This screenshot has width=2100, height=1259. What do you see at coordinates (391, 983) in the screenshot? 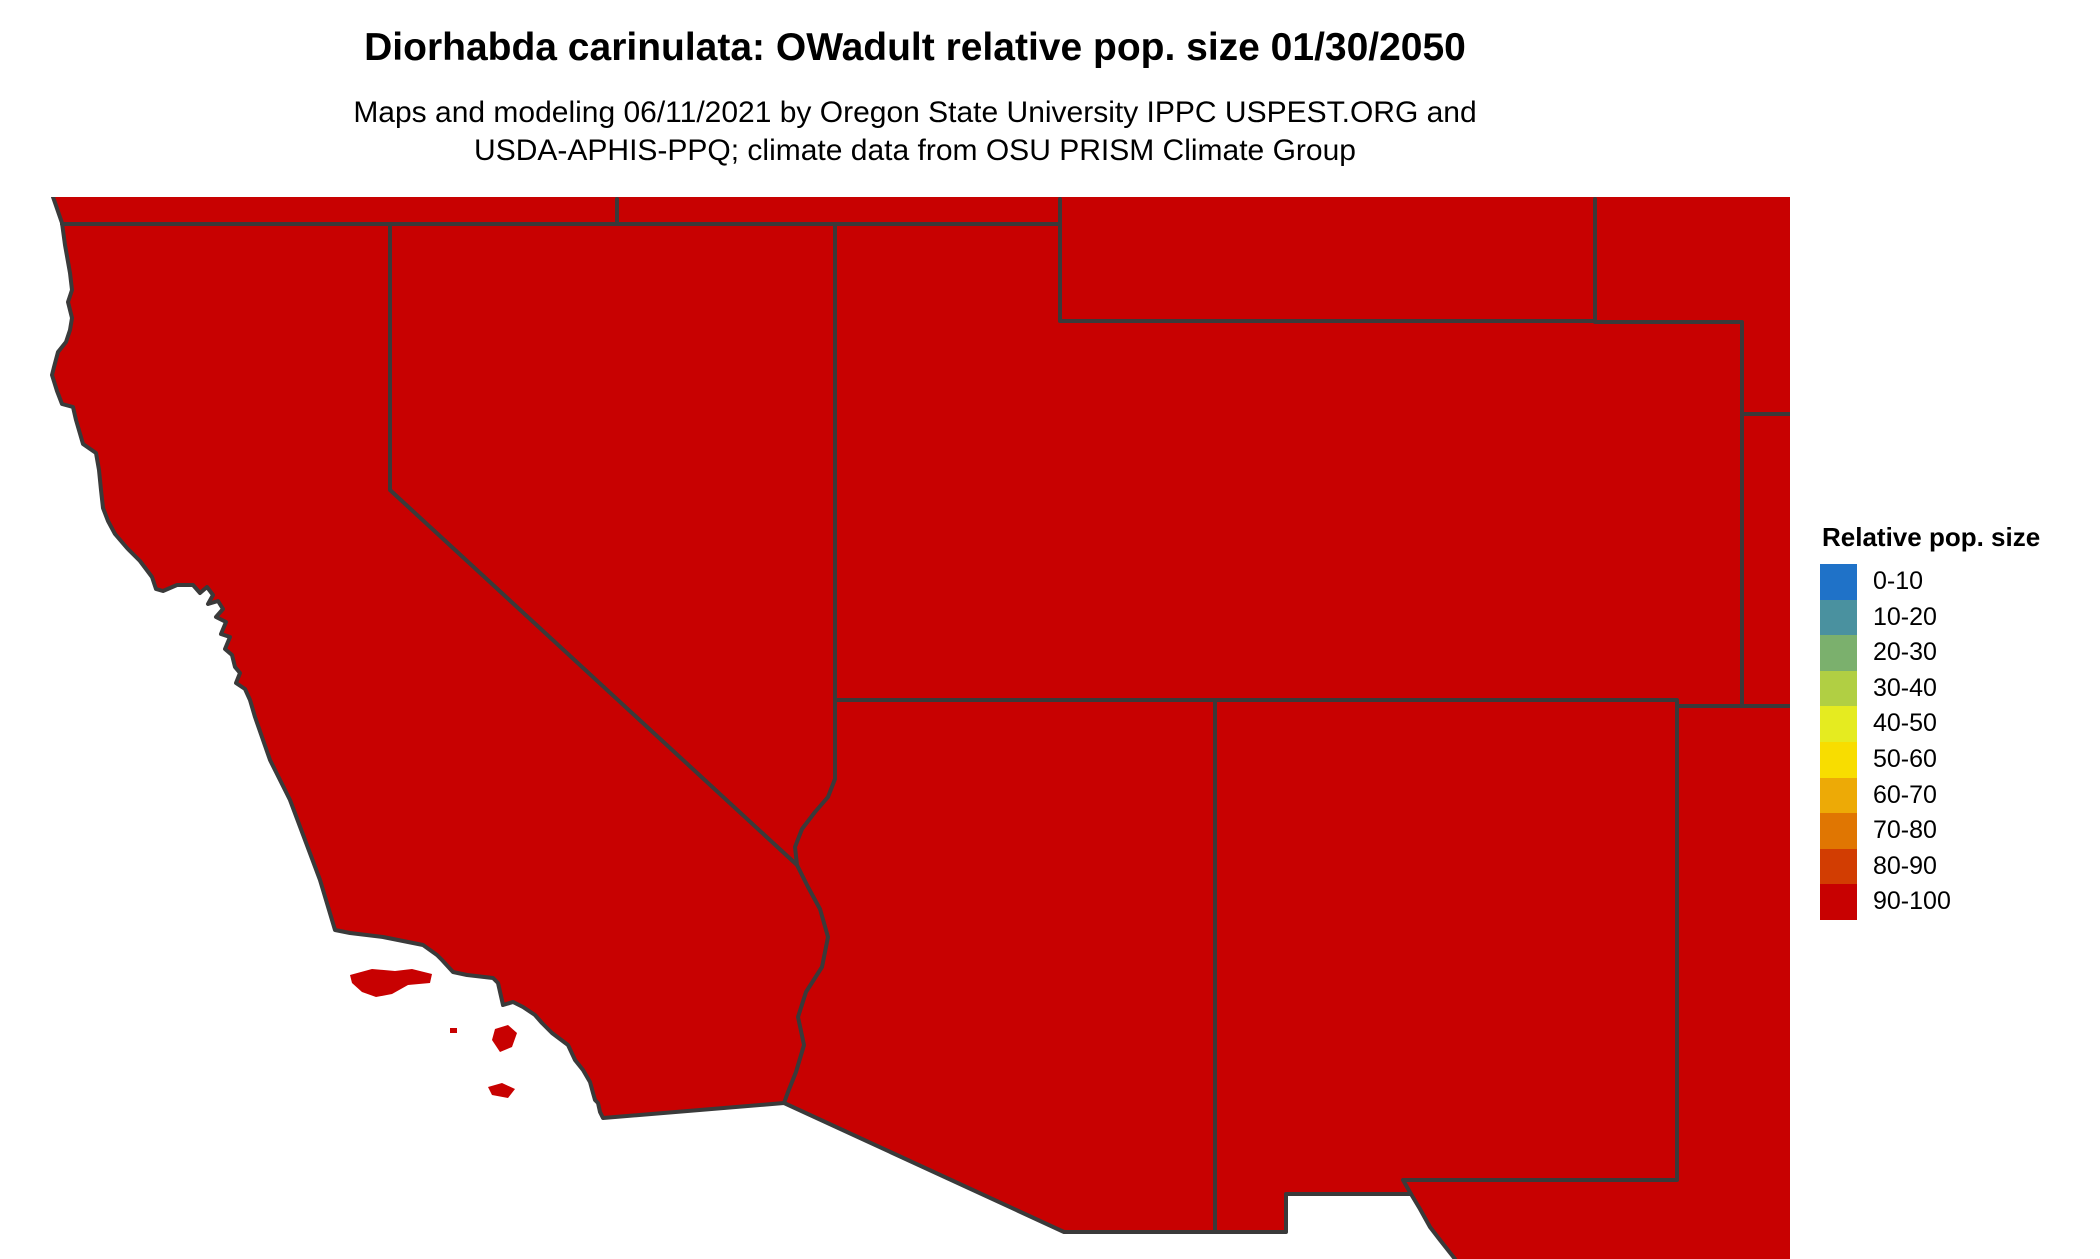
I see `island-santa-rosa-santa-cruz` at bounding box center [391, 983].